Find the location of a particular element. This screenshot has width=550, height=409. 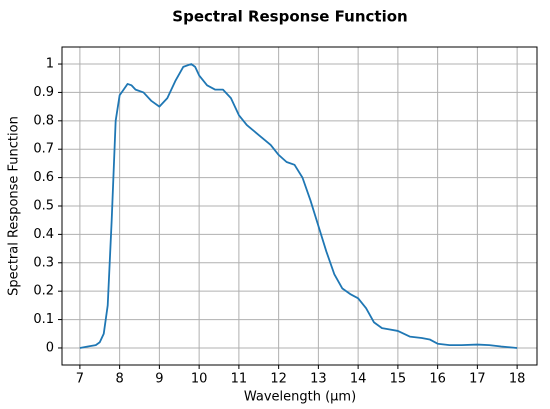

chart-title: Spectral Response Function is located at coordinates (289, 17).